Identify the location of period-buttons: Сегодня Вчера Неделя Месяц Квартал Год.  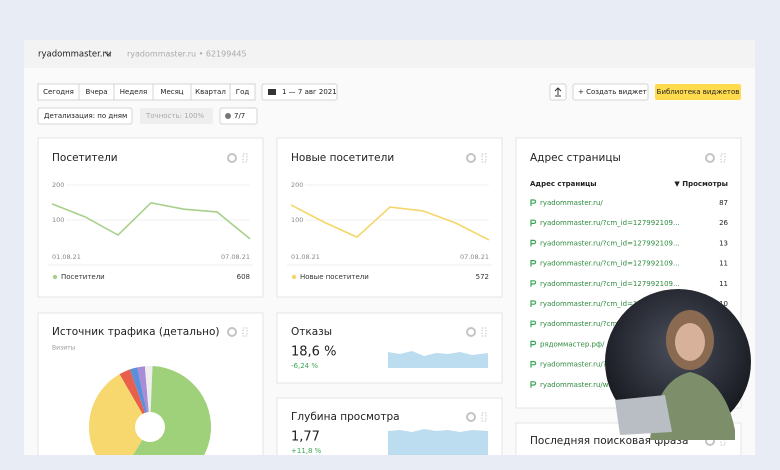
(146, 92).